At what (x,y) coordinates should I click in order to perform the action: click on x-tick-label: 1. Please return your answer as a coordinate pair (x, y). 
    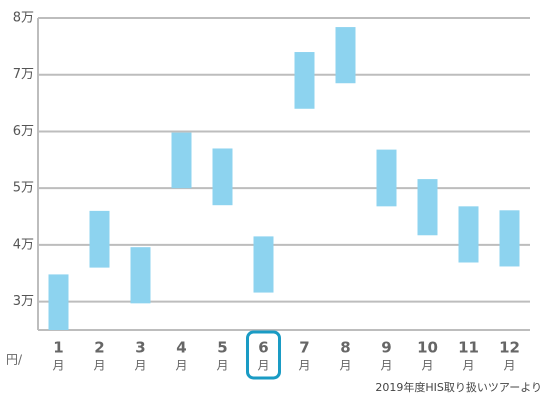
    Looking at the image, I should click on (58, 348).